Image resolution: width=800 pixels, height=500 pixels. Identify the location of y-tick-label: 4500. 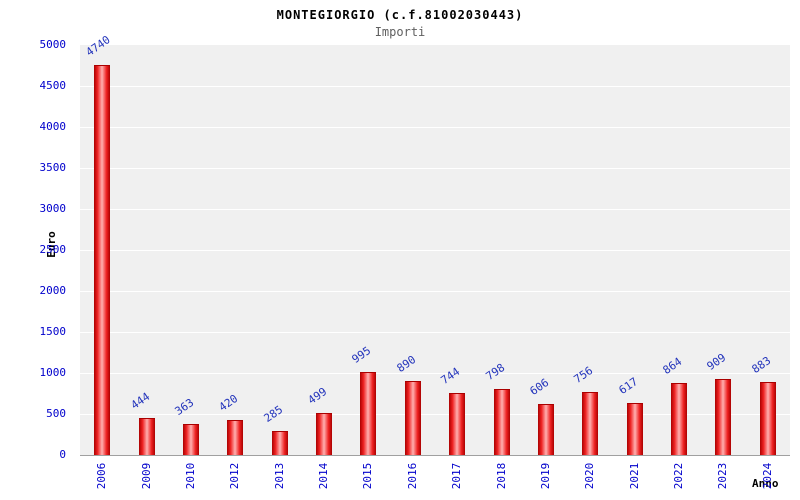
(53, 85).